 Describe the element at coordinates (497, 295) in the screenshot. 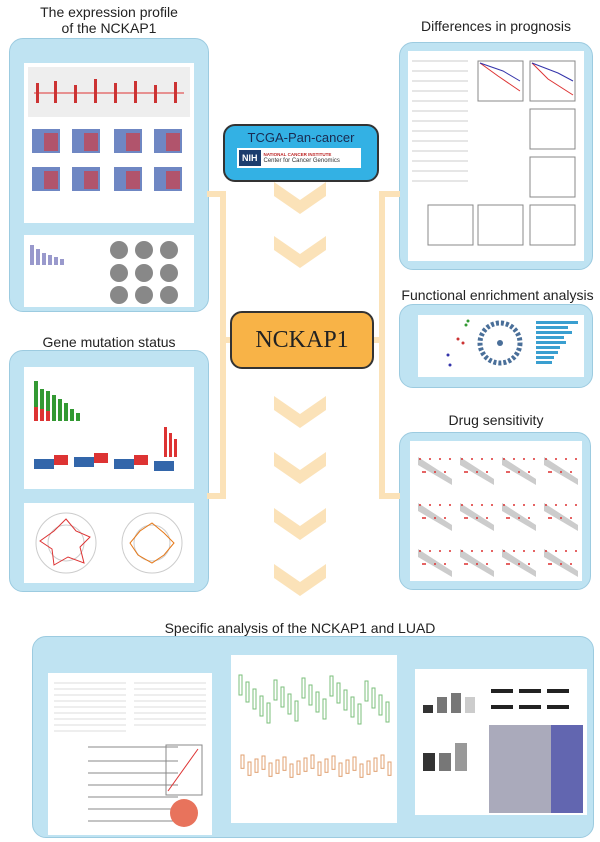

I see `enrichment-title: Functional enrichment analysis` at that location.